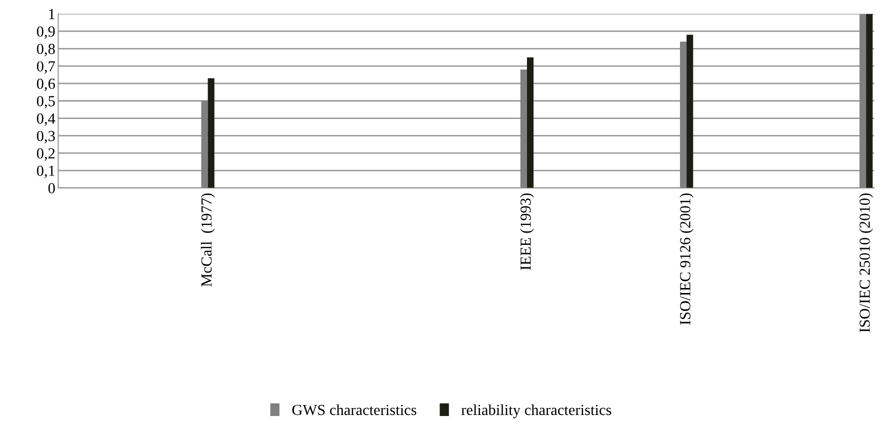 The image size is (882, 432). I want to click on x-tick-label: ISO/IEC 9126 (2001), so click(687, 259).